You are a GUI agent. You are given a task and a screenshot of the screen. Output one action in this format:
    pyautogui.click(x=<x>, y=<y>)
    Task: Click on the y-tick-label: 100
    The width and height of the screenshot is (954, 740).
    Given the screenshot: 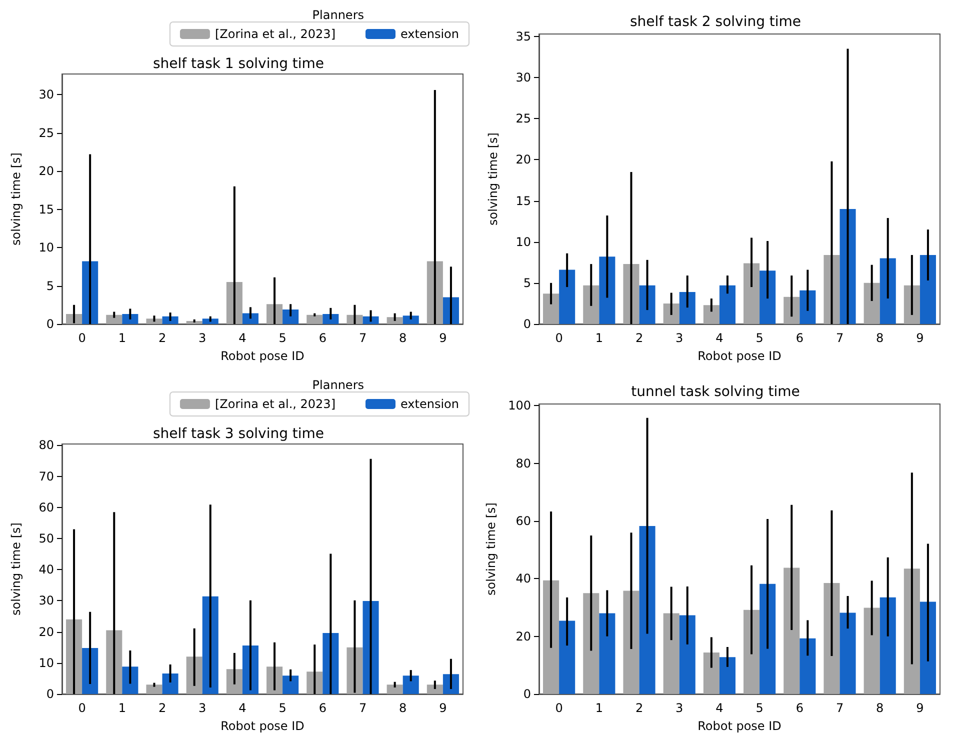 What is the action you would take?
    pyautogui.click(x=519, y=405)
    